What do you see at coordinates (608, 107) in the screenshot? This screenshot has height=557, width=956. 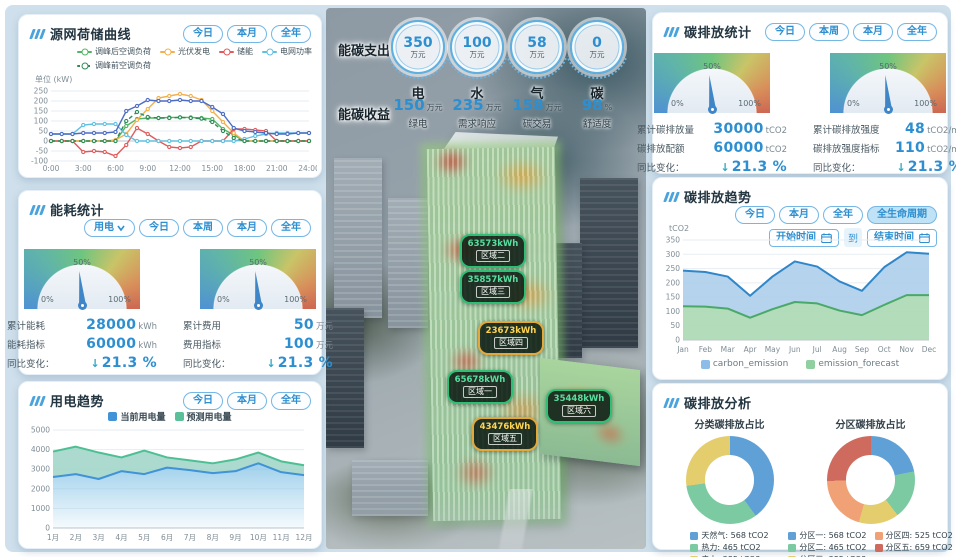 I see `income-unit: %` at bounding box center [608, 107].